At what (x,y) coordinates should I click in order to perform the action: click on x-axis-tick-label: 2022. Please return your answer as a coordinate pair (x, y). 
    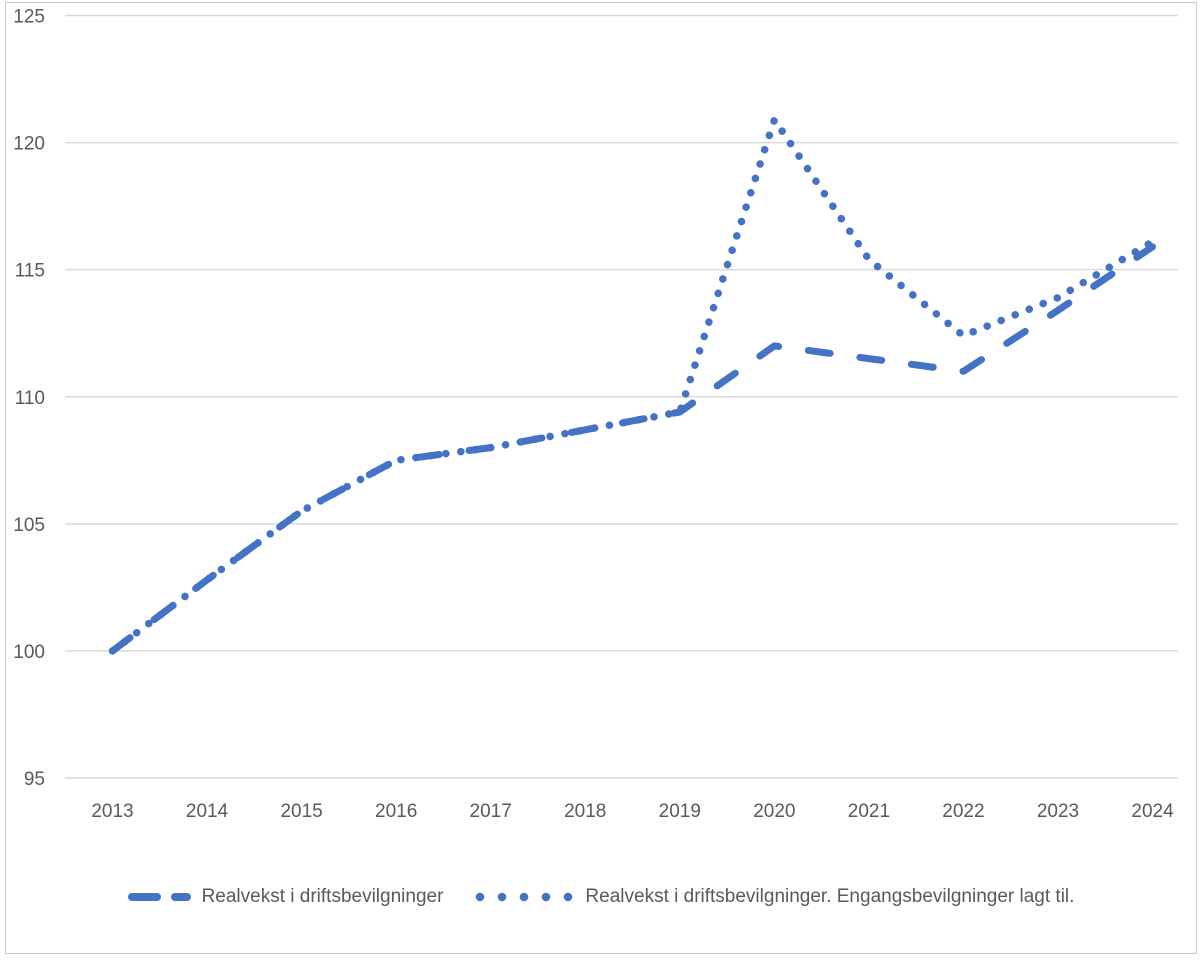
    Looking at the image, I should click on (963, 811).